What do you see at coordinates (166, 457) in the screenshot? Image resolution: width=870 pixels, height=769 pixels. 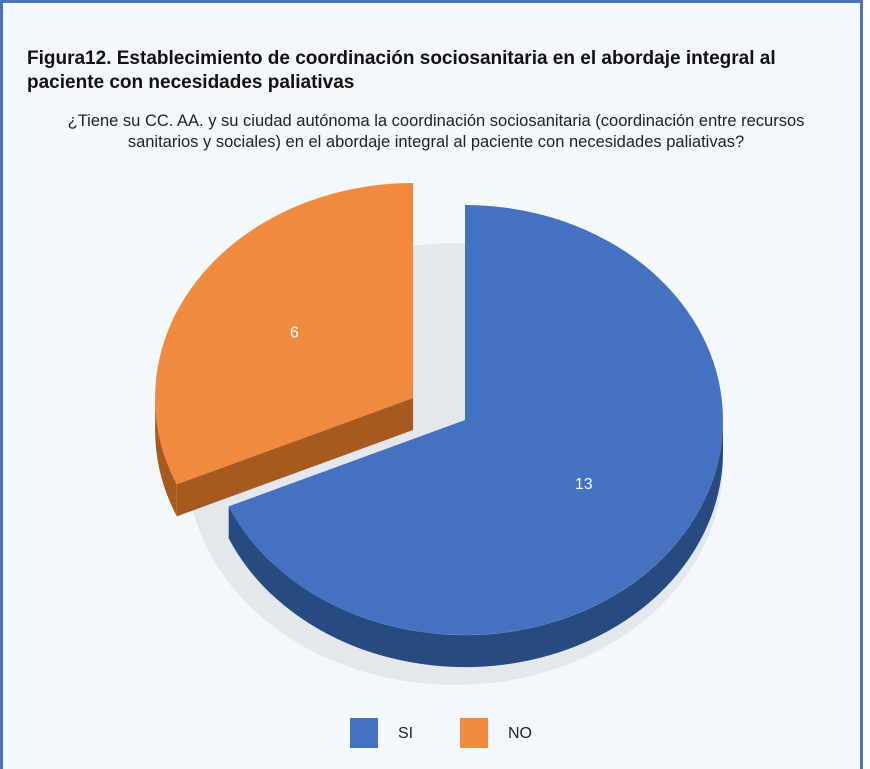 I see `slice-side` at bounding box center [166, 457].